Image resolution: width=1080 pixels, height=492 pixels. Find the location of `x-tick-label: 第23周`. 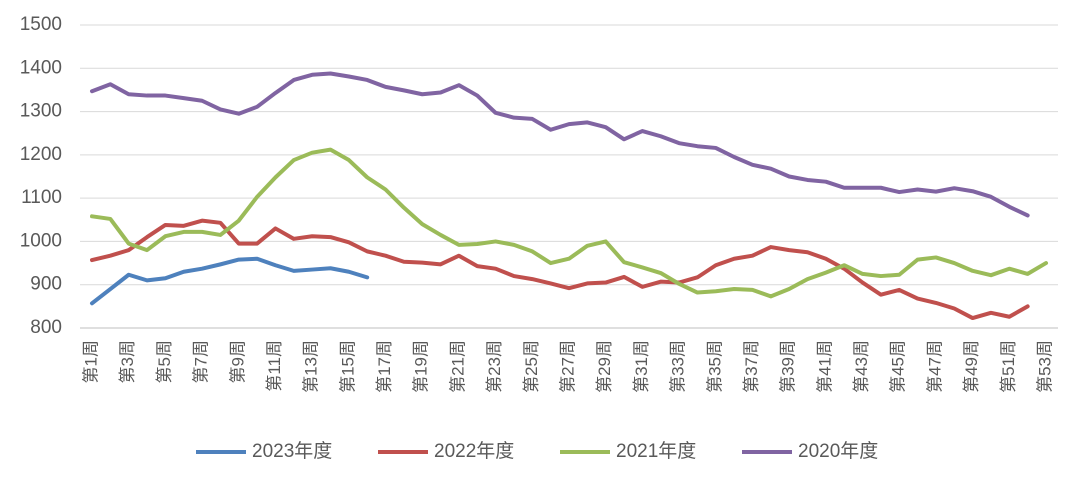

x-tick-label: 第23周 is located at coordinates (494, 366).